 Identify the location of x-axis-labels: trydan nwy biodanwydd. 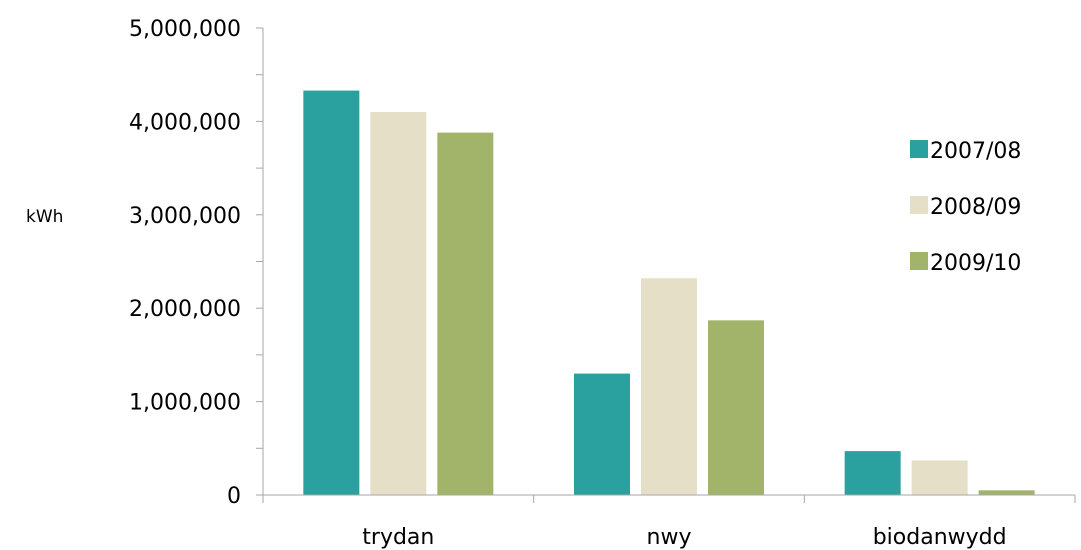
(684, 537).